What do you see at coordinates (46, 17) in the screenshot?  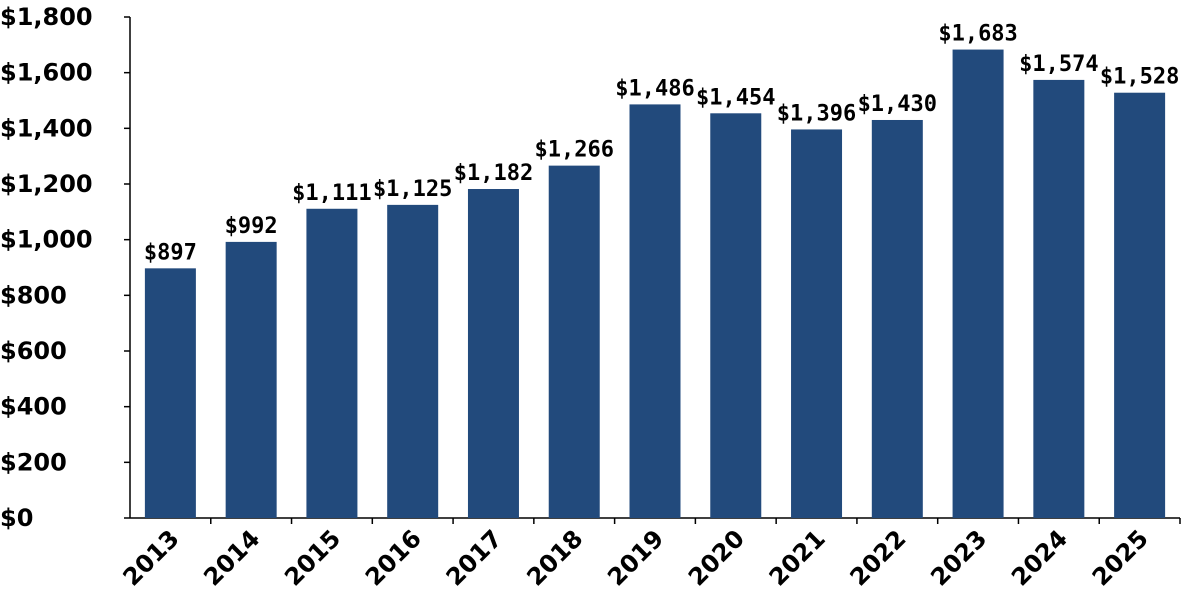 I see `y-tick-label: $1,800` at bounding box center [46, 17].